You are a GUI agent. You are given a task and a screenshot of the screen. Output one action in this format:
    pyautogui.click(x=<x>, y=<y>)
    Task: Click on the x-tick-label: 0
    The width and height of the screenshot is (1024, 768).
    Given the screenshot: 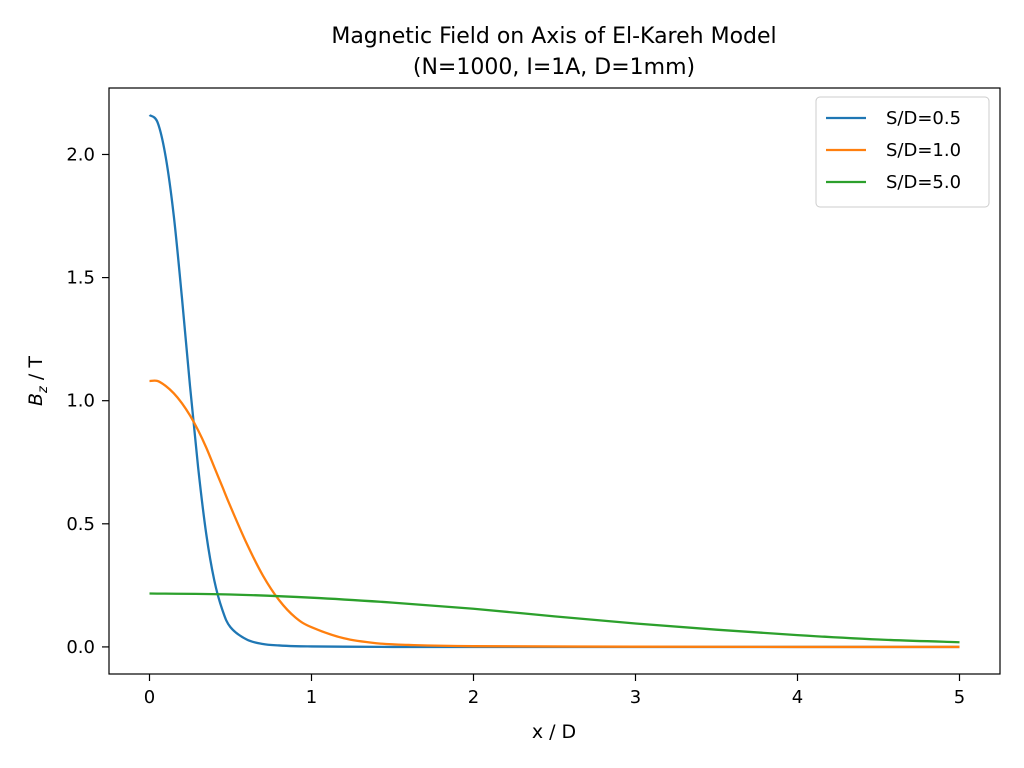 What is the action you would take?
    pyautogui.click(x=149, y=697)
    